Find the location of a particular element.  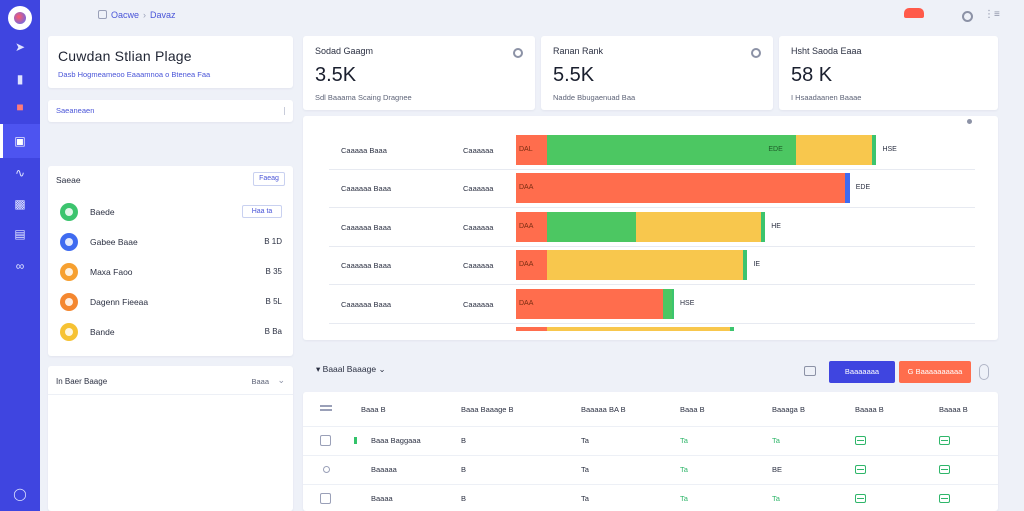

book-icon: ▮ is located at coordinates (20, 79).